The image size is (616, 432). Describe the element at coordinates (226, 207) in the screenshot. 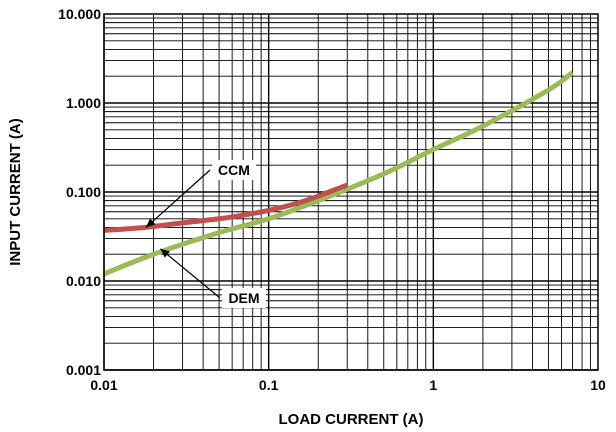

I see `series-line-ccm` at that location.